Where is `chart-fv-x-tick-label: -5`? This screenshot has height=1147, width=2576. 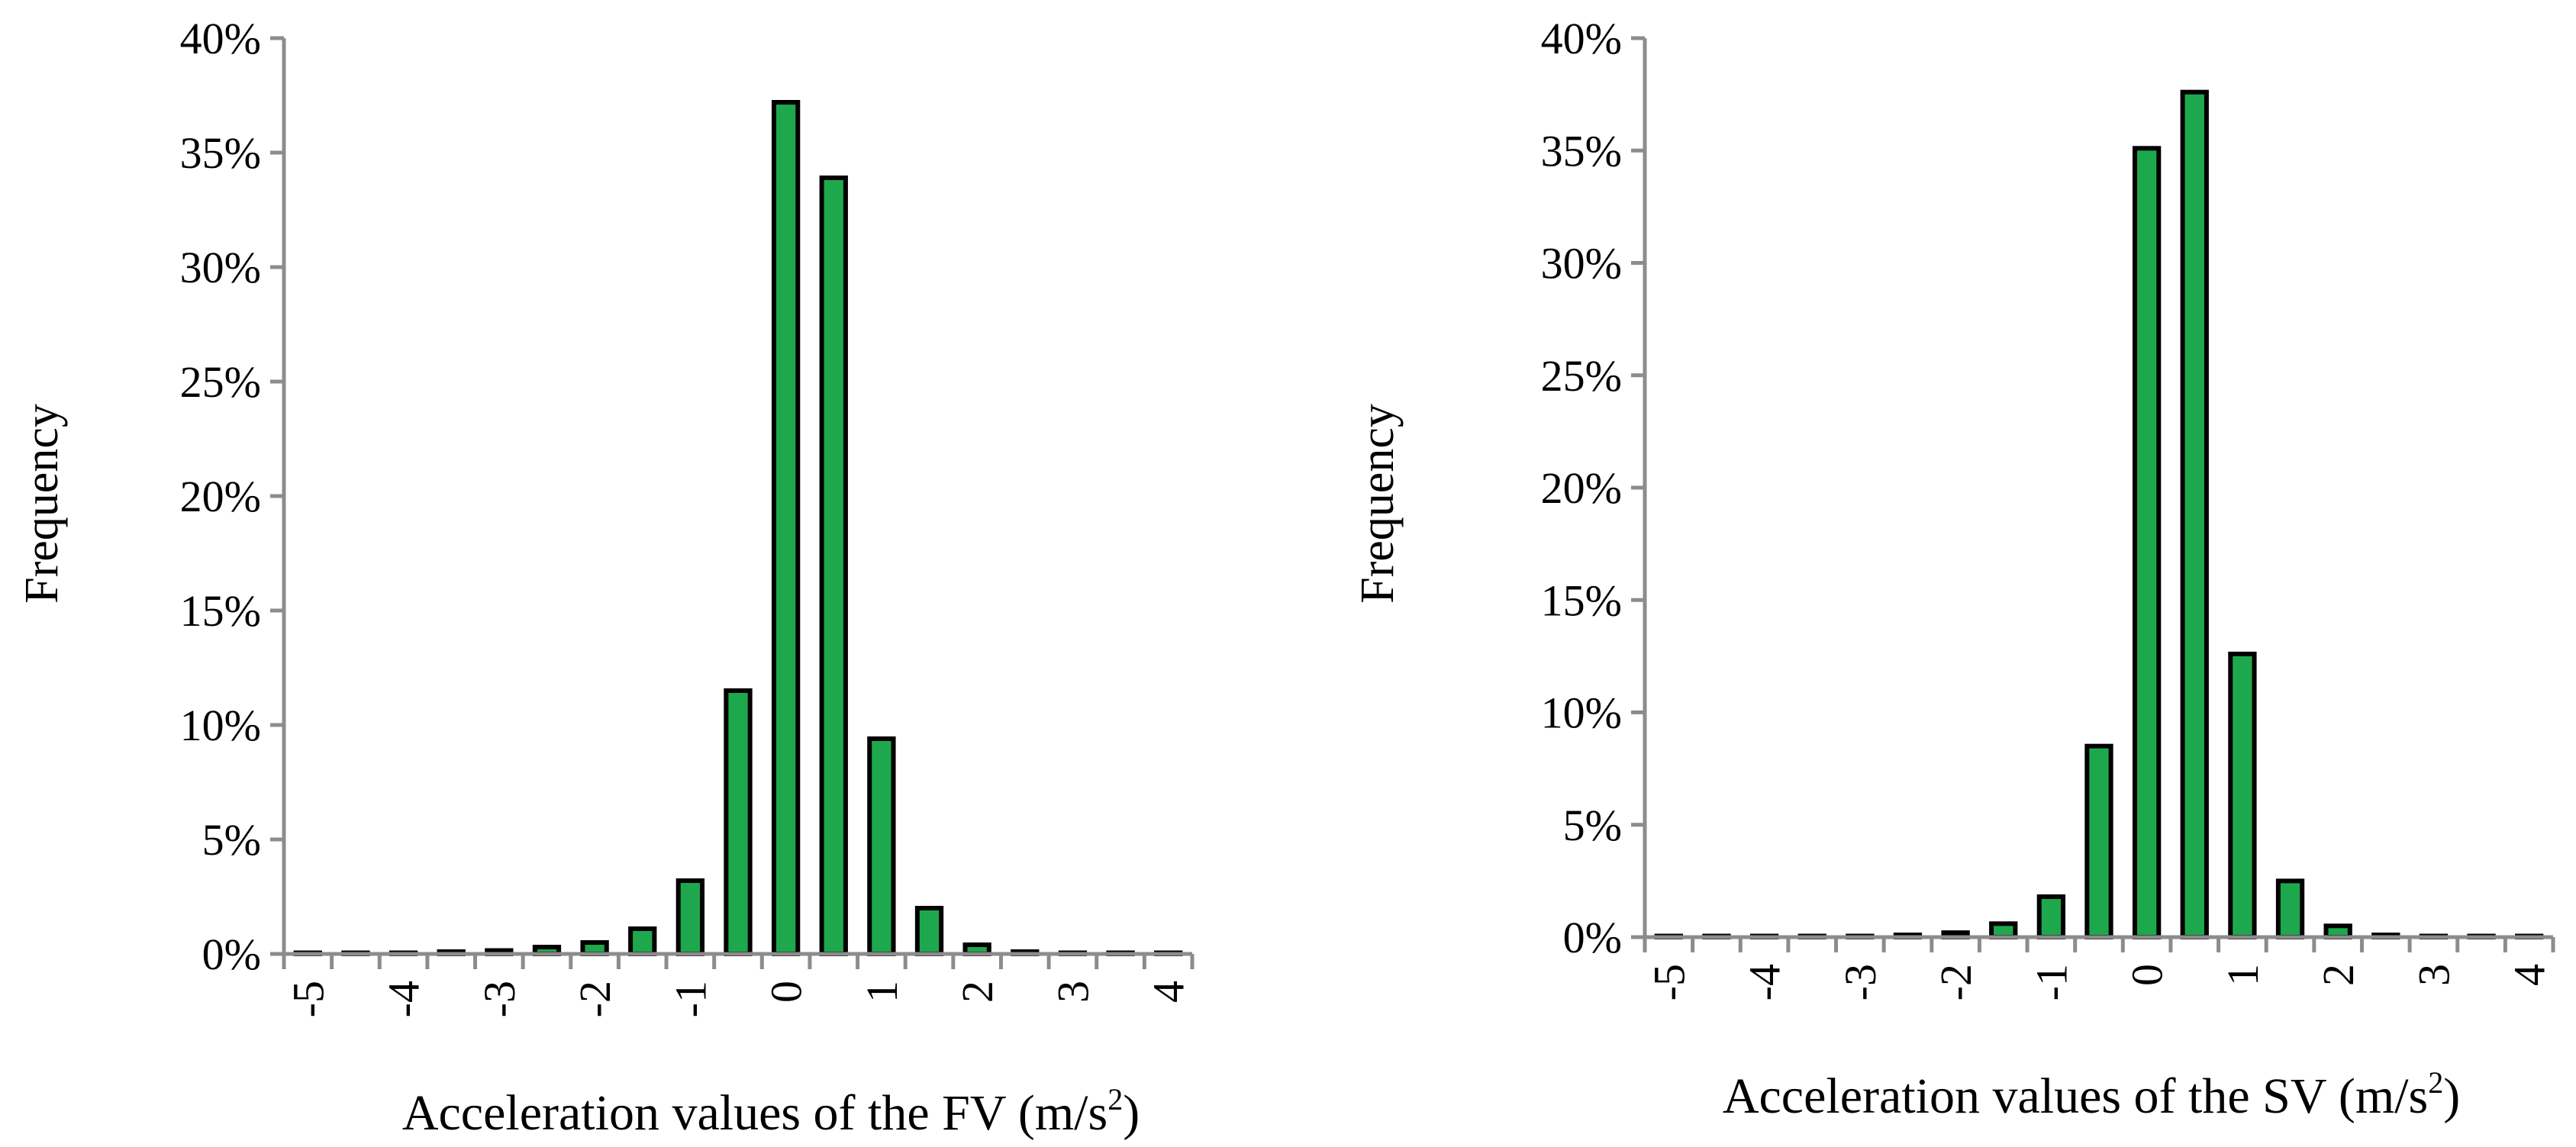 chart-fv-x-tick-label: -5 is located at coordinates (308, 999).